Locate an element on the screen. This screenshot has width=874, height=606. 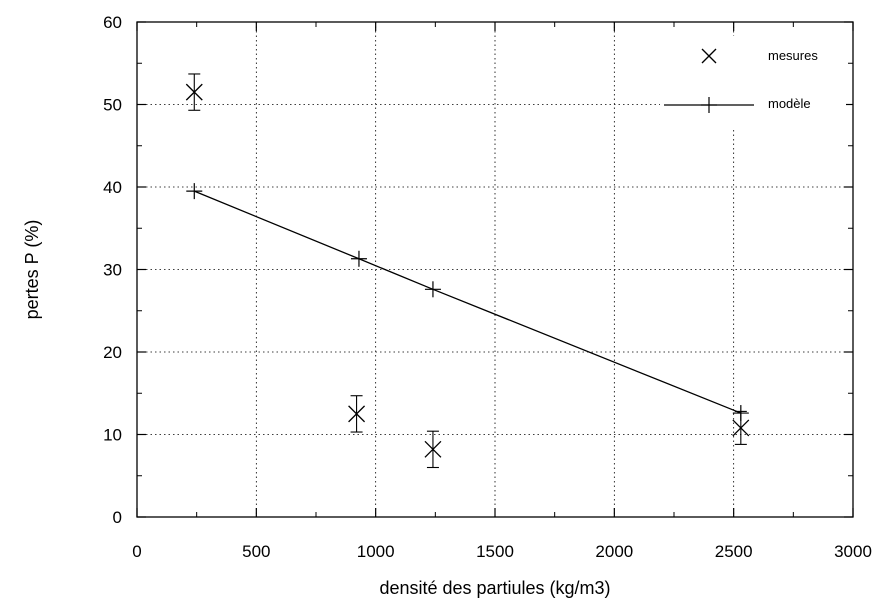
y-tick-label: 0 is located at coordinates (117, 517).